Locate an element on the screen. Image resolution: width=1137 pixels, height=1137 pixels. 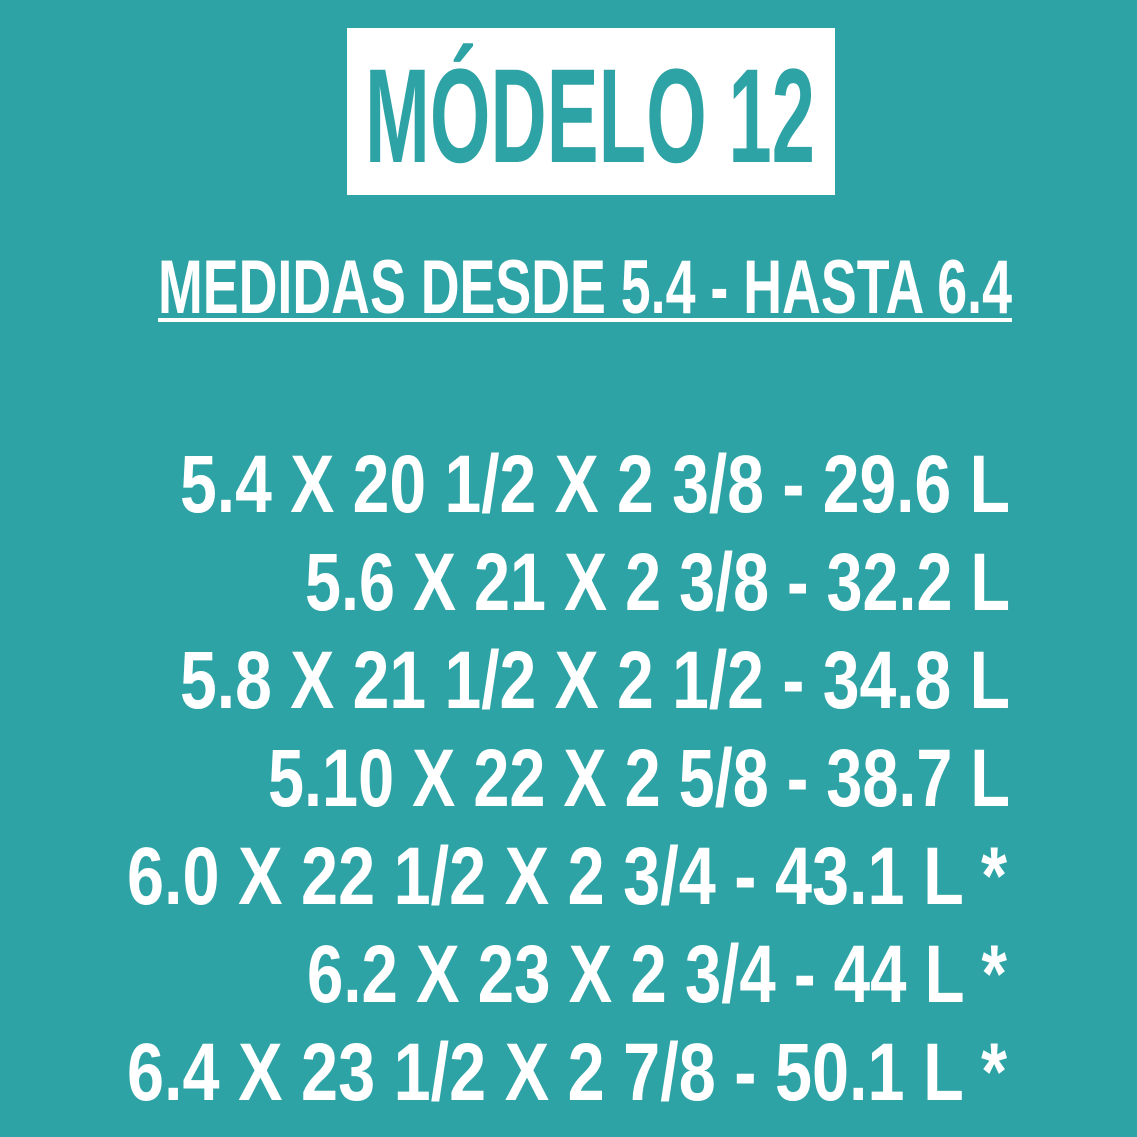
size-line: 5.8 X 21 1/2 X 2 1/2 - 34.8 L is located at coordinates (595, 680).